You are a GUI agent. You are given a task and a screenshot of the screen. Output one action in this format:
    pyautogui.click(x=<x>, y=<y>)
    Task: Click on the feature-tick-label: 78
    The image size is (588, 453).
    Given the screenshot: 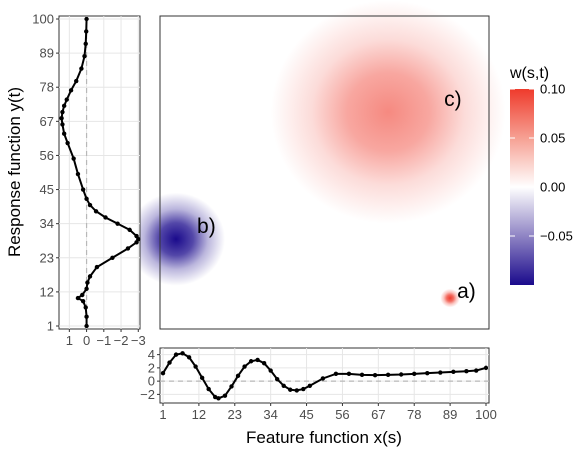 What is the action you would take?
    pyautogui.click(x=414, y=414)
    